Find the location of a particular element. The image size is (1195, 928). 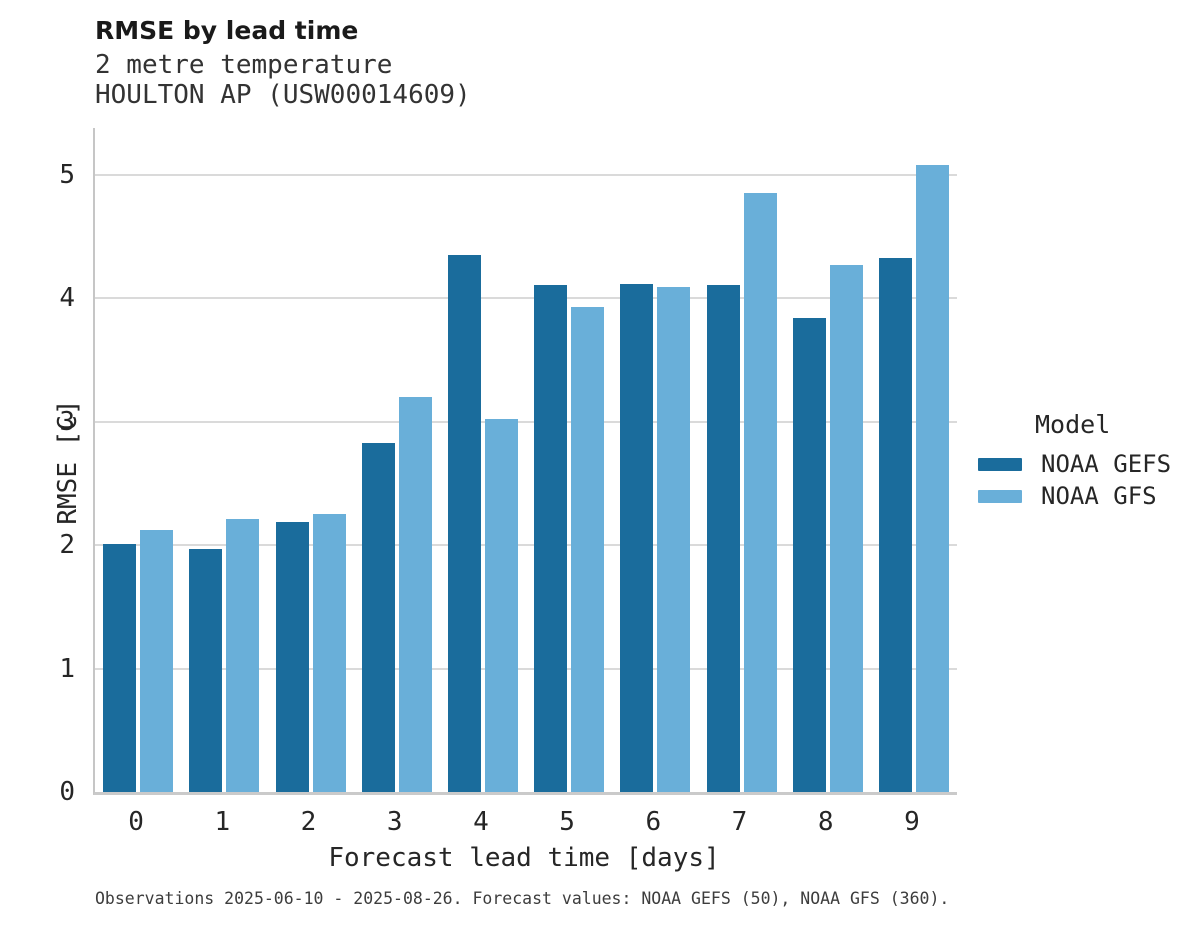

chart-subtitle-variable: 2 metre temperature is located at coordinates (244, 65).